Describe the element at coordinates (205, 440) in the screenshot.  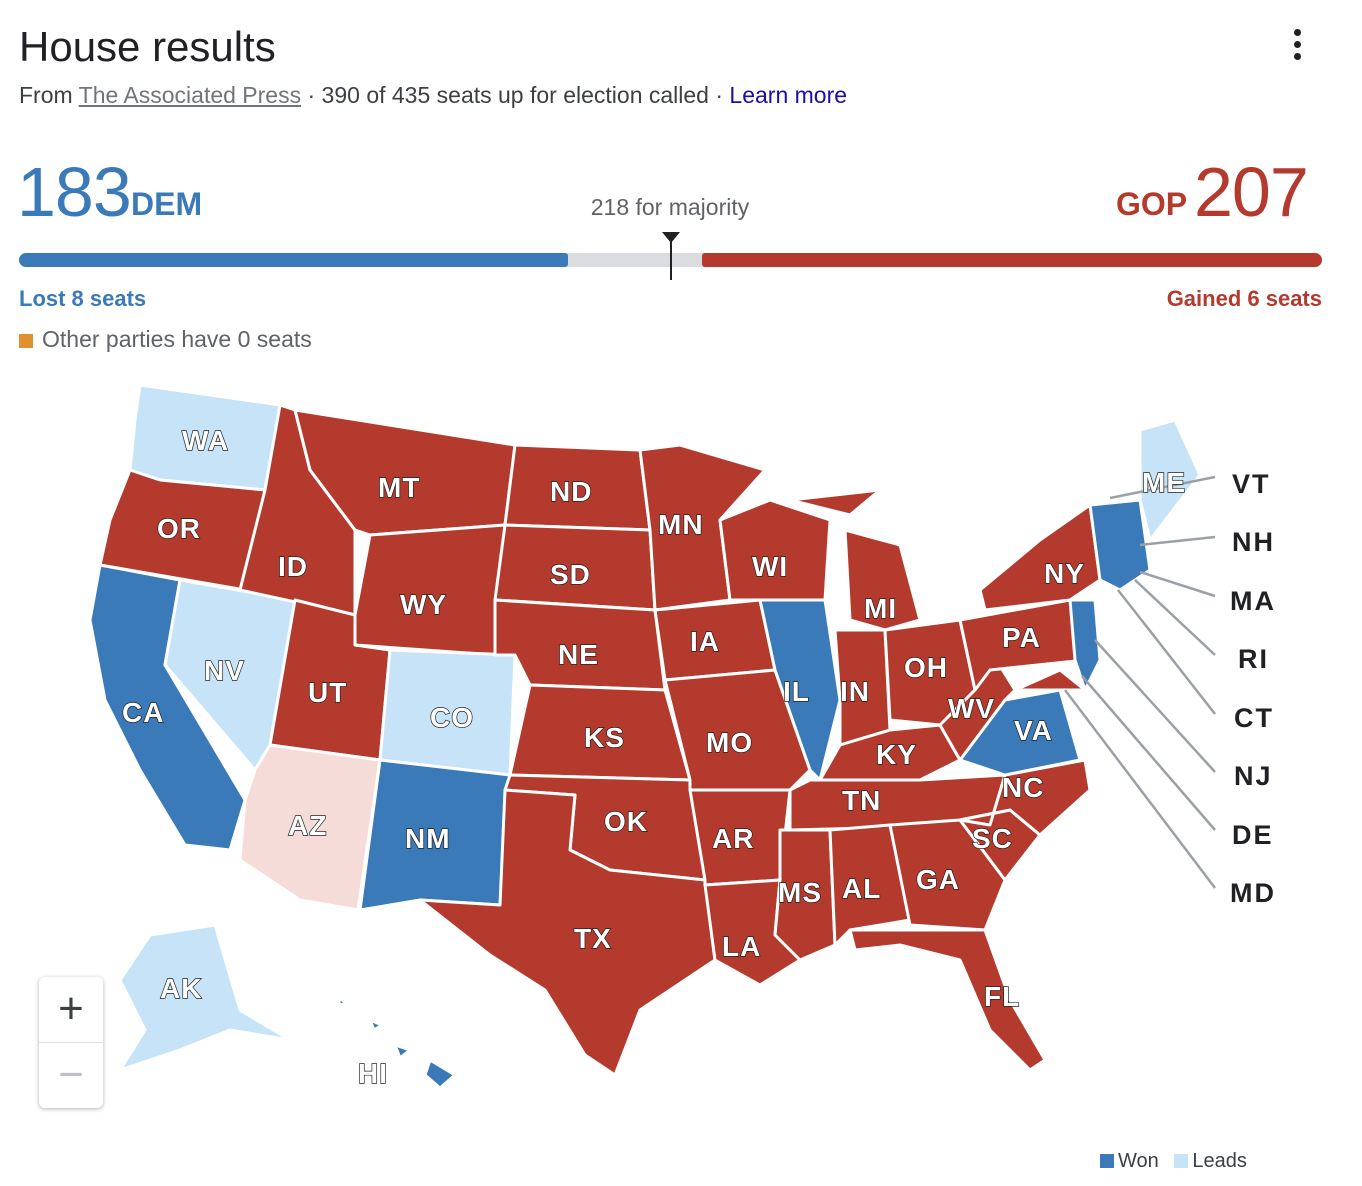
I see `label-WA: WA` at that location.